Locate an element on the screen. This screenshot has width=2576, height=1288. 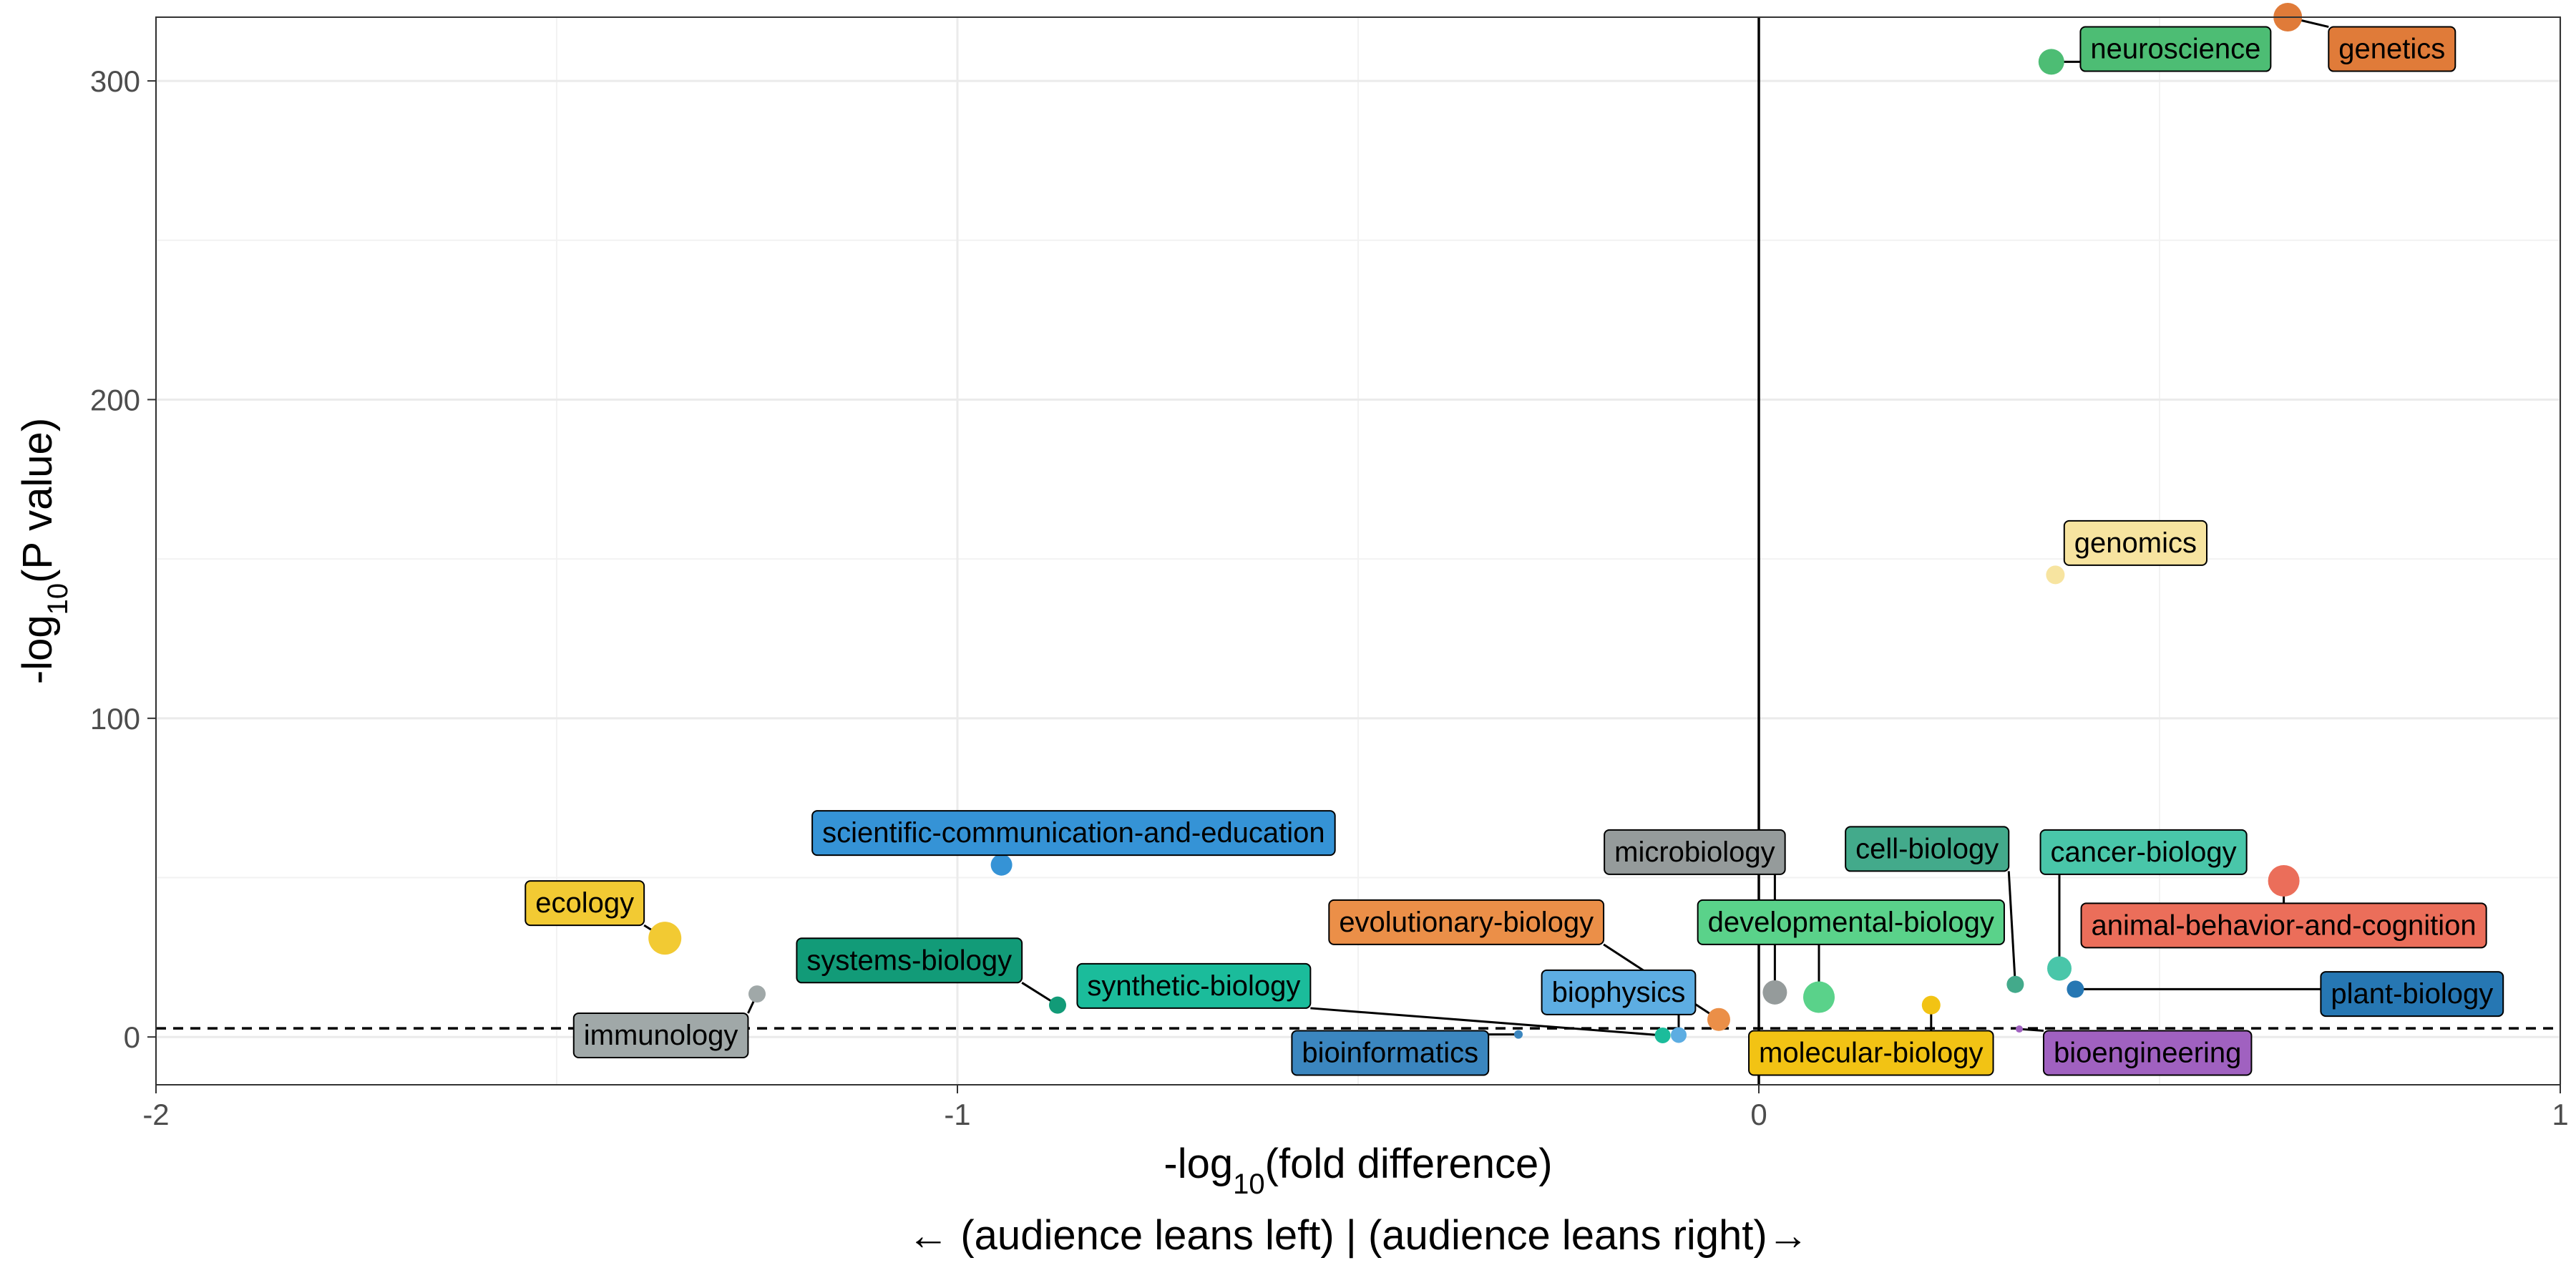
label-bioengineering: bioengineering is located at coordinates (2147, 1053).